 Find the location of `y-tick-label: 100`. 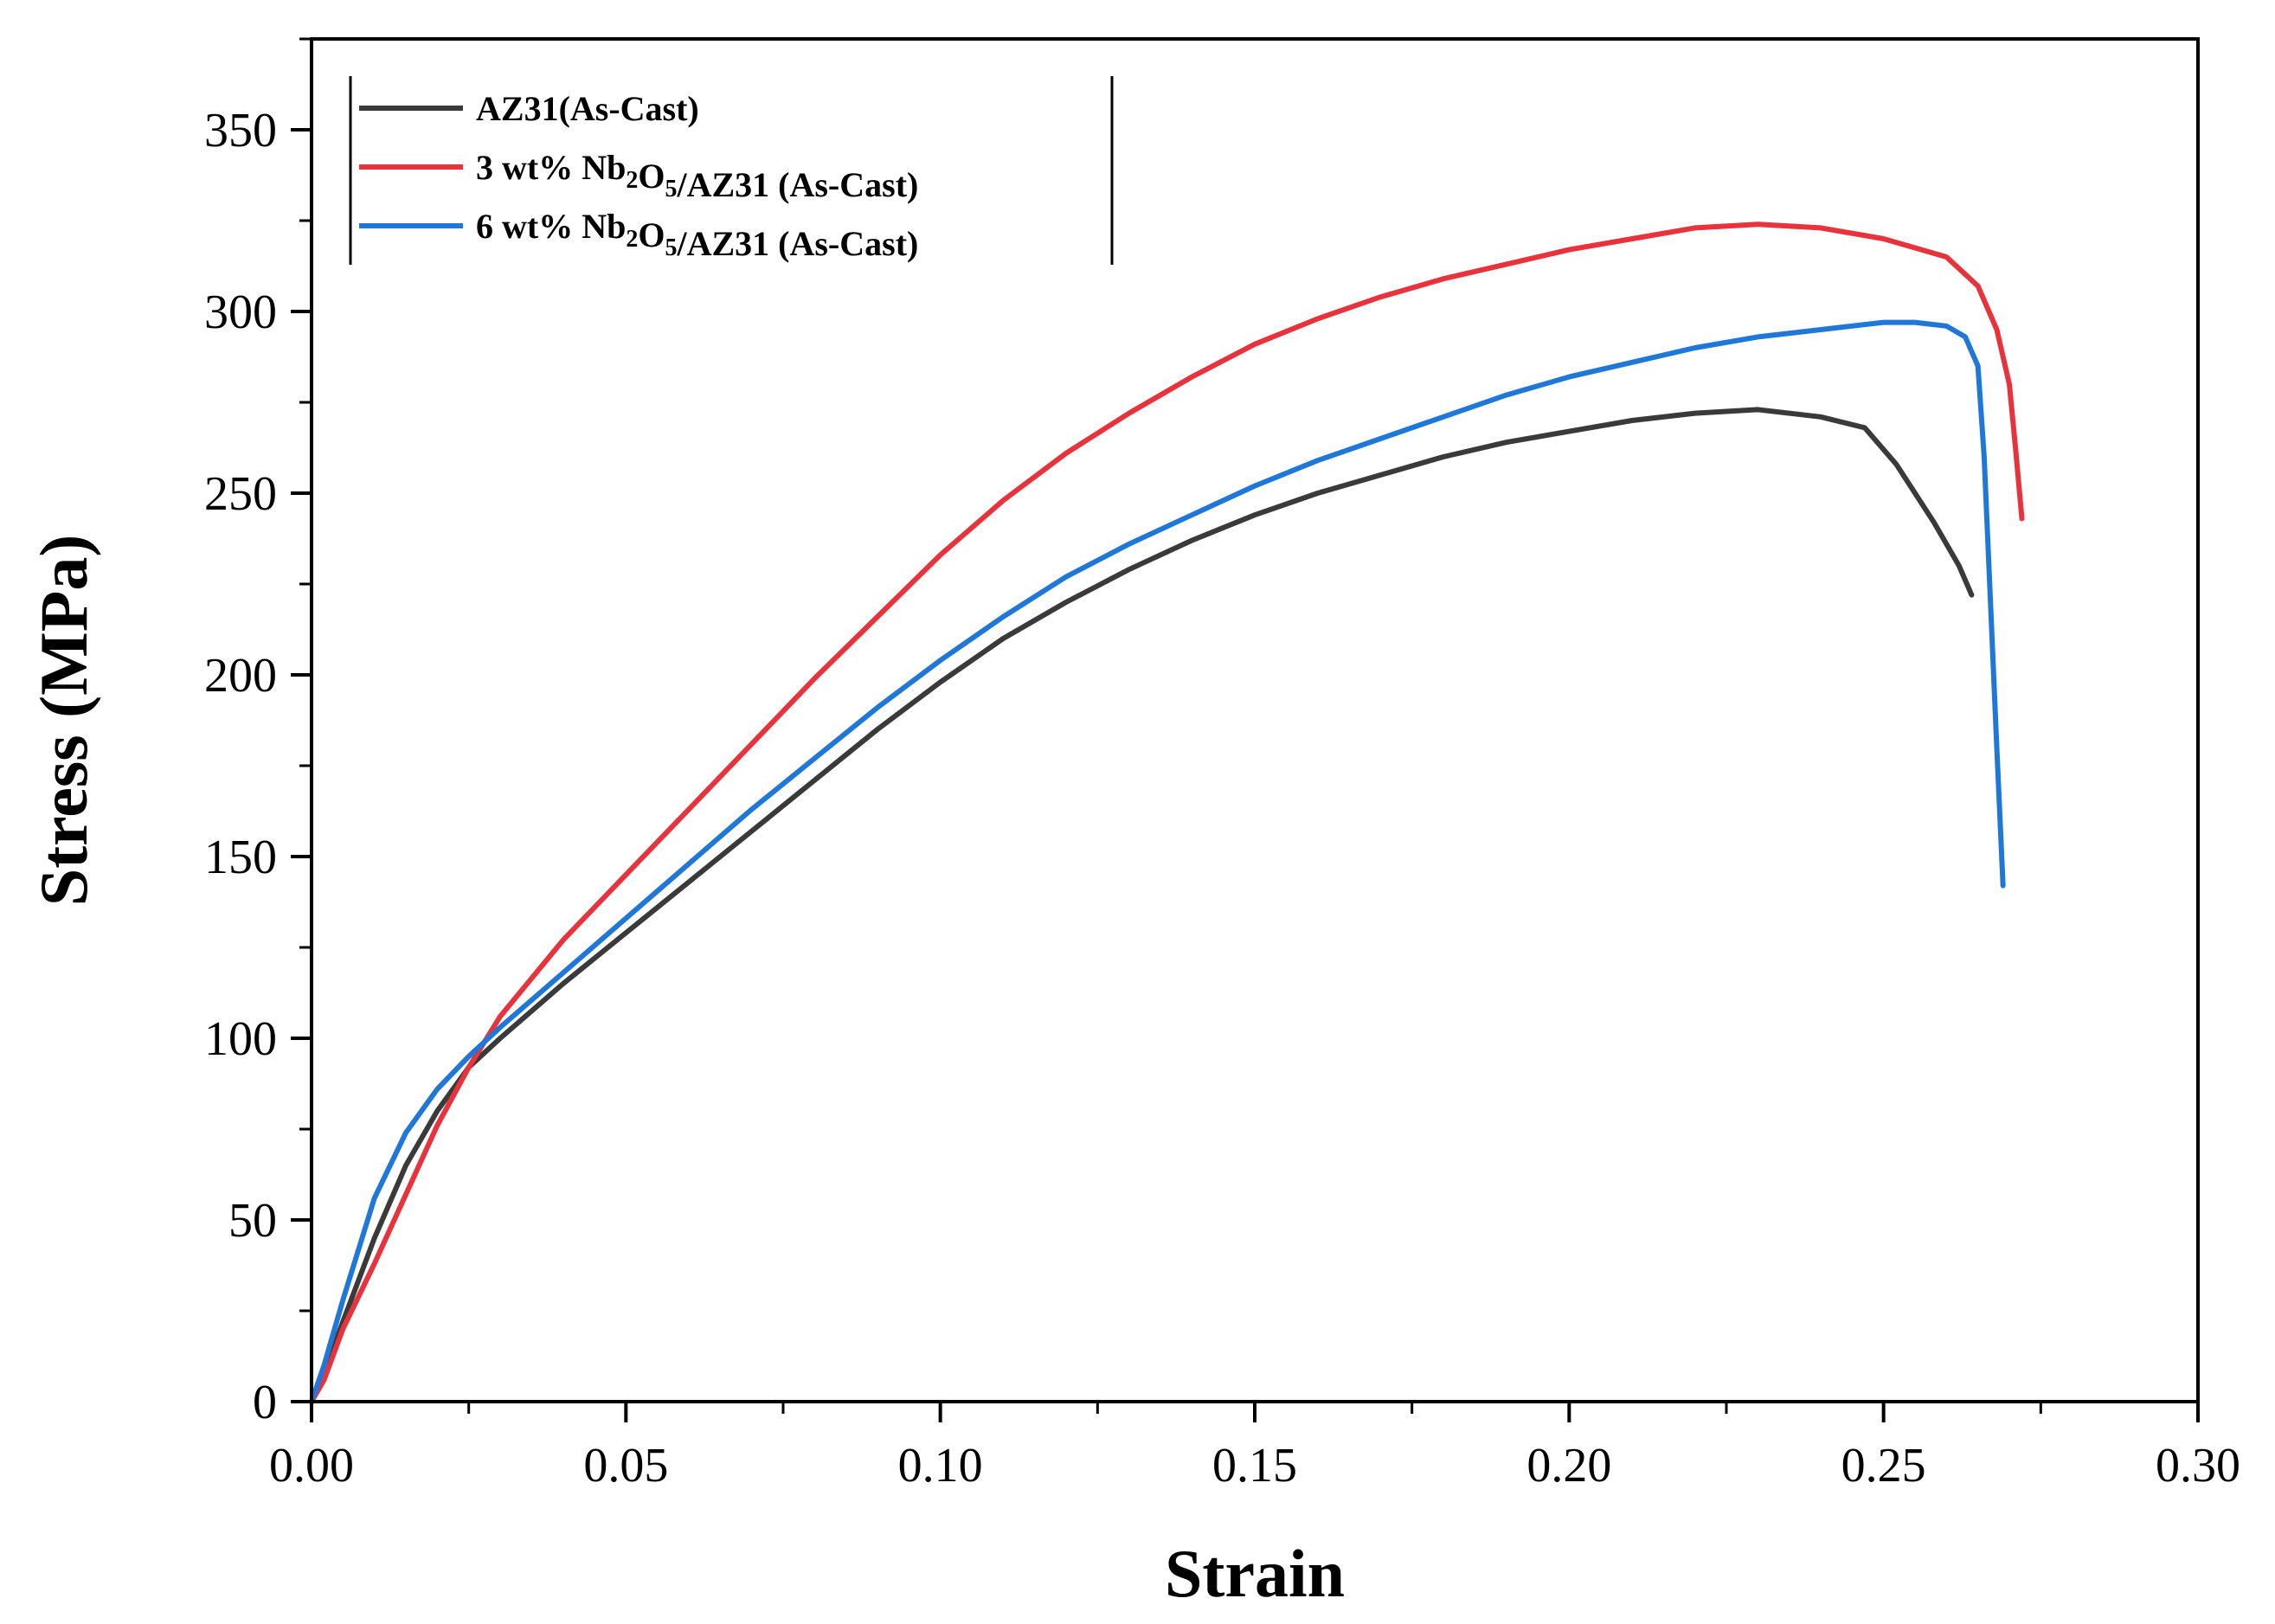

y-tick-label: 100 is located at coordinates (240, 1039).